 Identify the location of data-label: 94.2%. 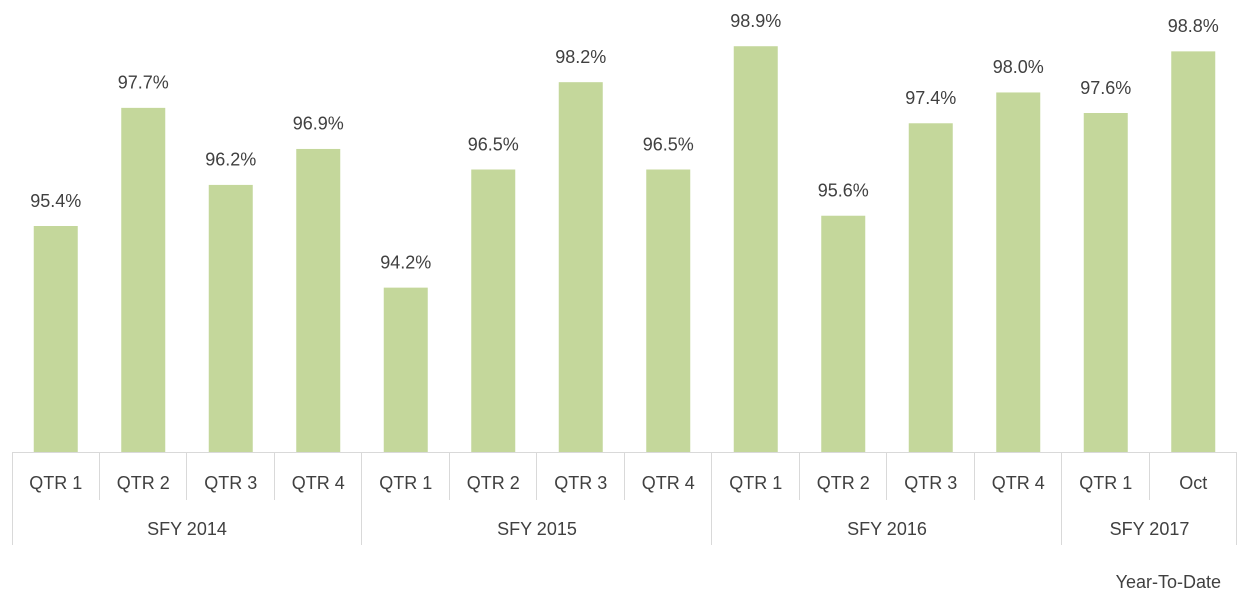
(405, 262).